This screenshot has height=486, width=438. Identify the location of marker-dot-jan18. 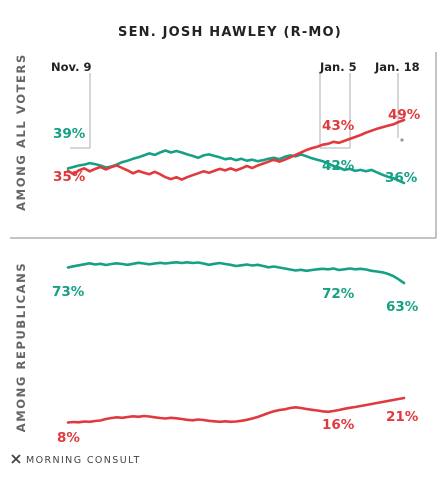
(402, 140).